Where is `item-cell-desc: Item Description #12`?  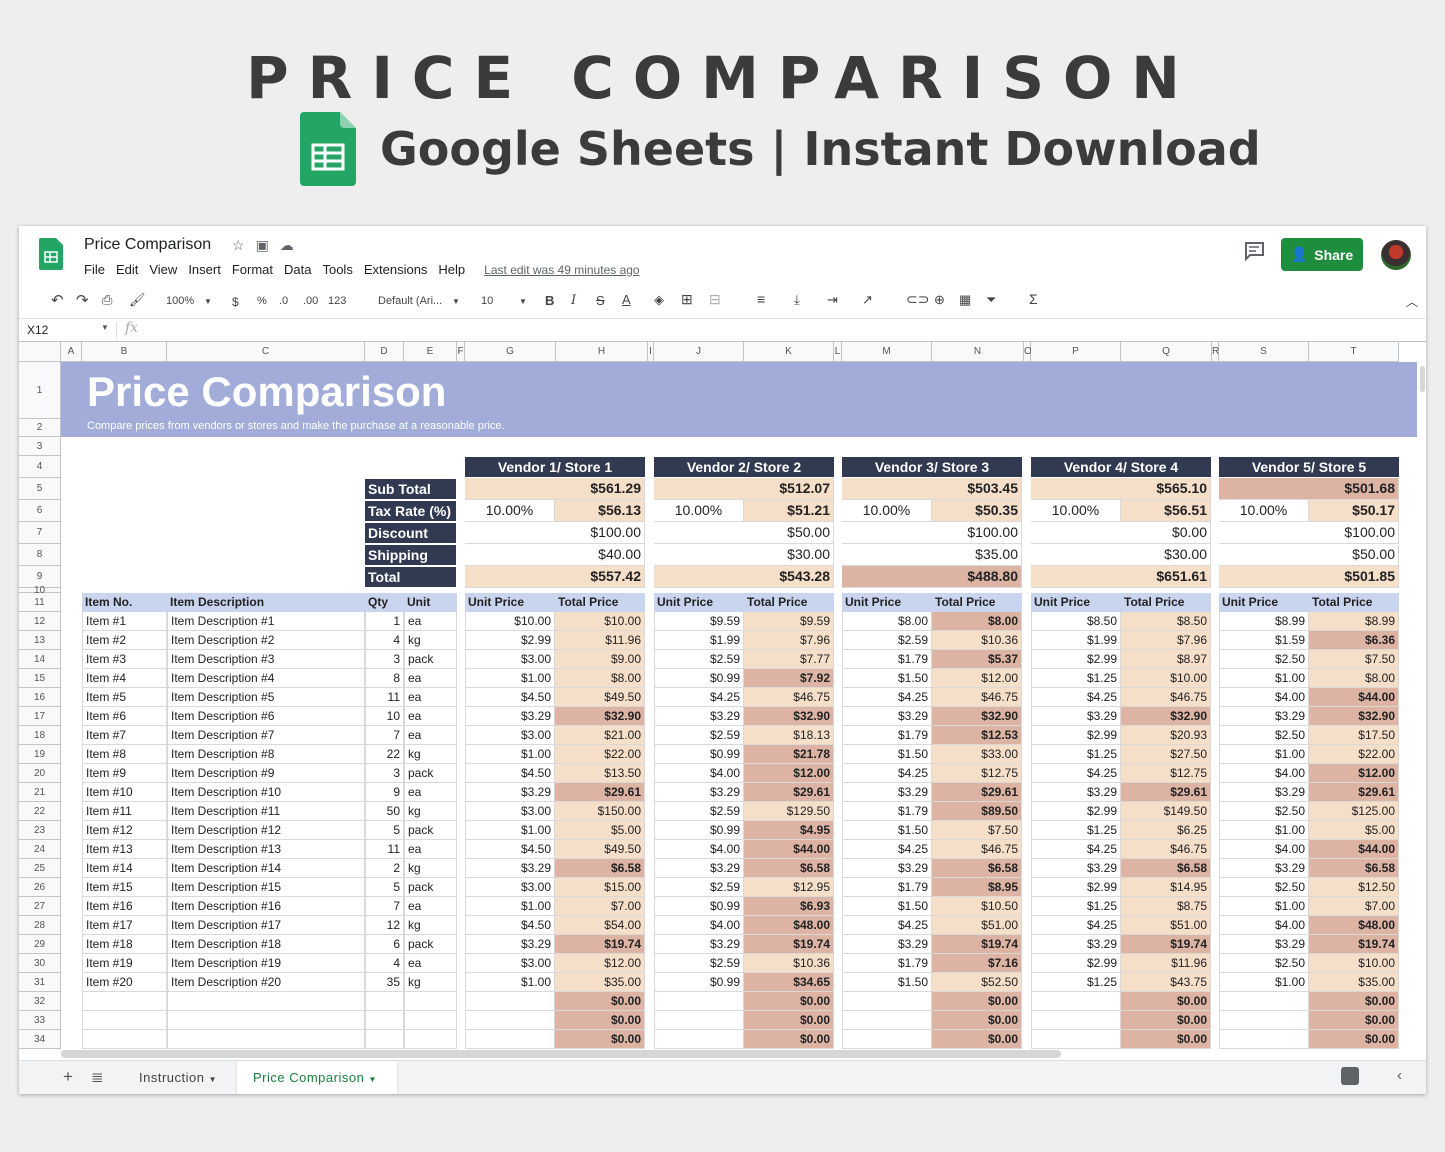 item-cell-desc: Item Description #12 is located at coordinates (266, 830).